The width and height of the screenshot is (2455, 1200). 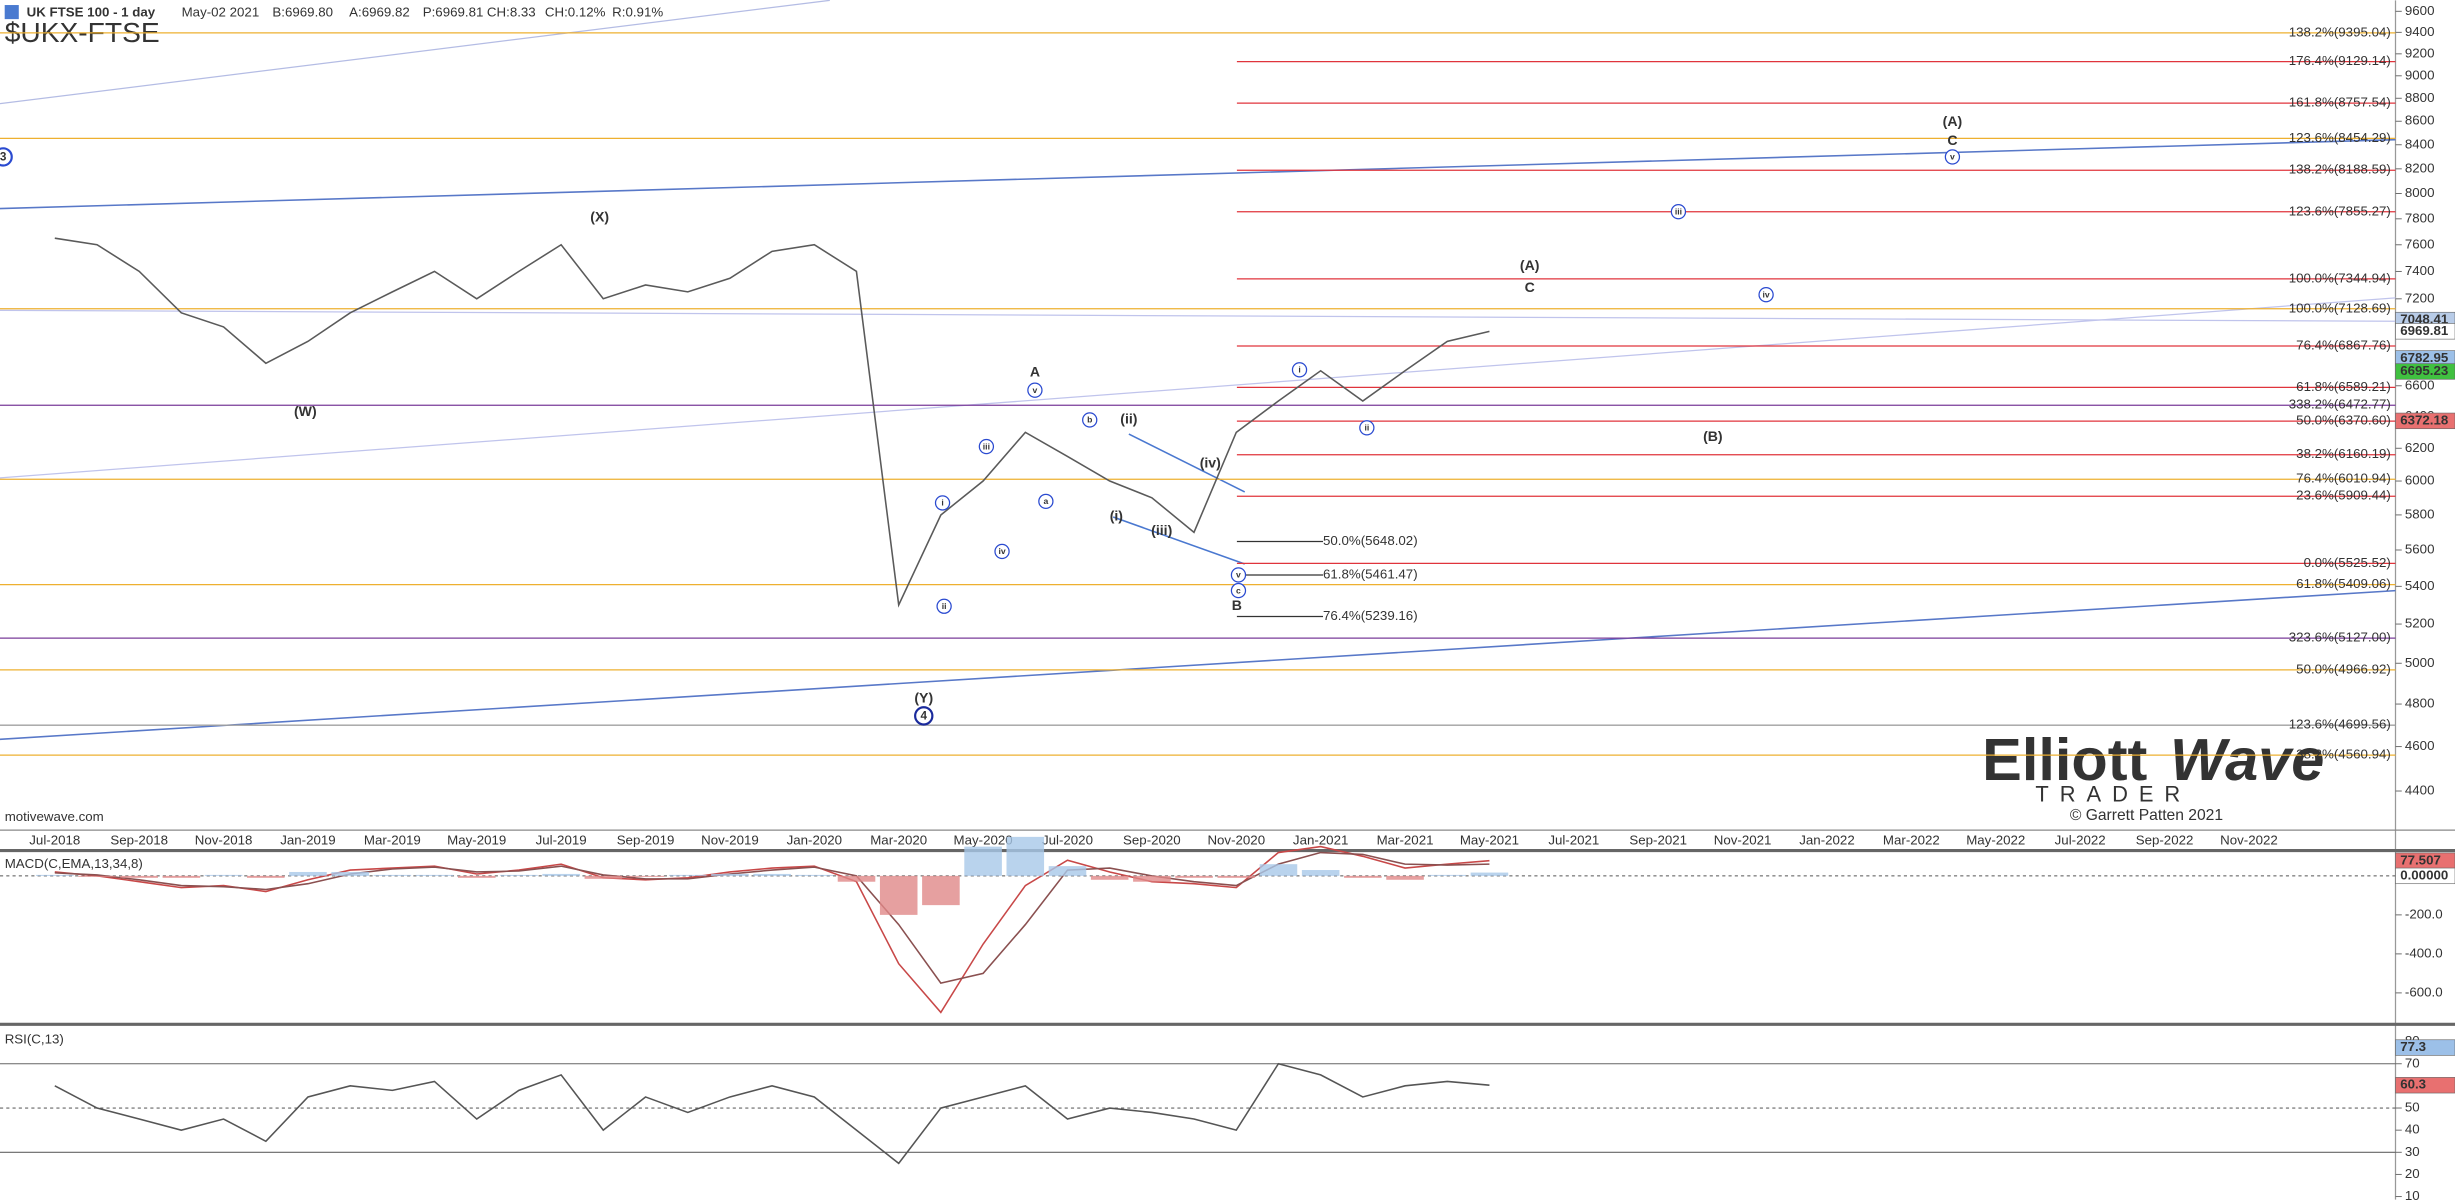 What do you see at coordinates (1210, 463) in the screenshot?
I see `wave-label: (iv)` at bounding box center [1210, 463].